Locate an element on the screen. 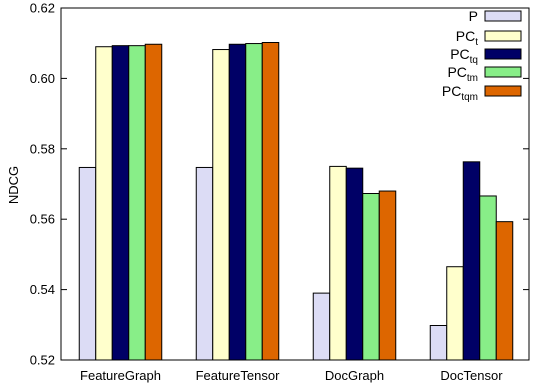  bar-p-featuregraph is located at coordinates (87, 263).